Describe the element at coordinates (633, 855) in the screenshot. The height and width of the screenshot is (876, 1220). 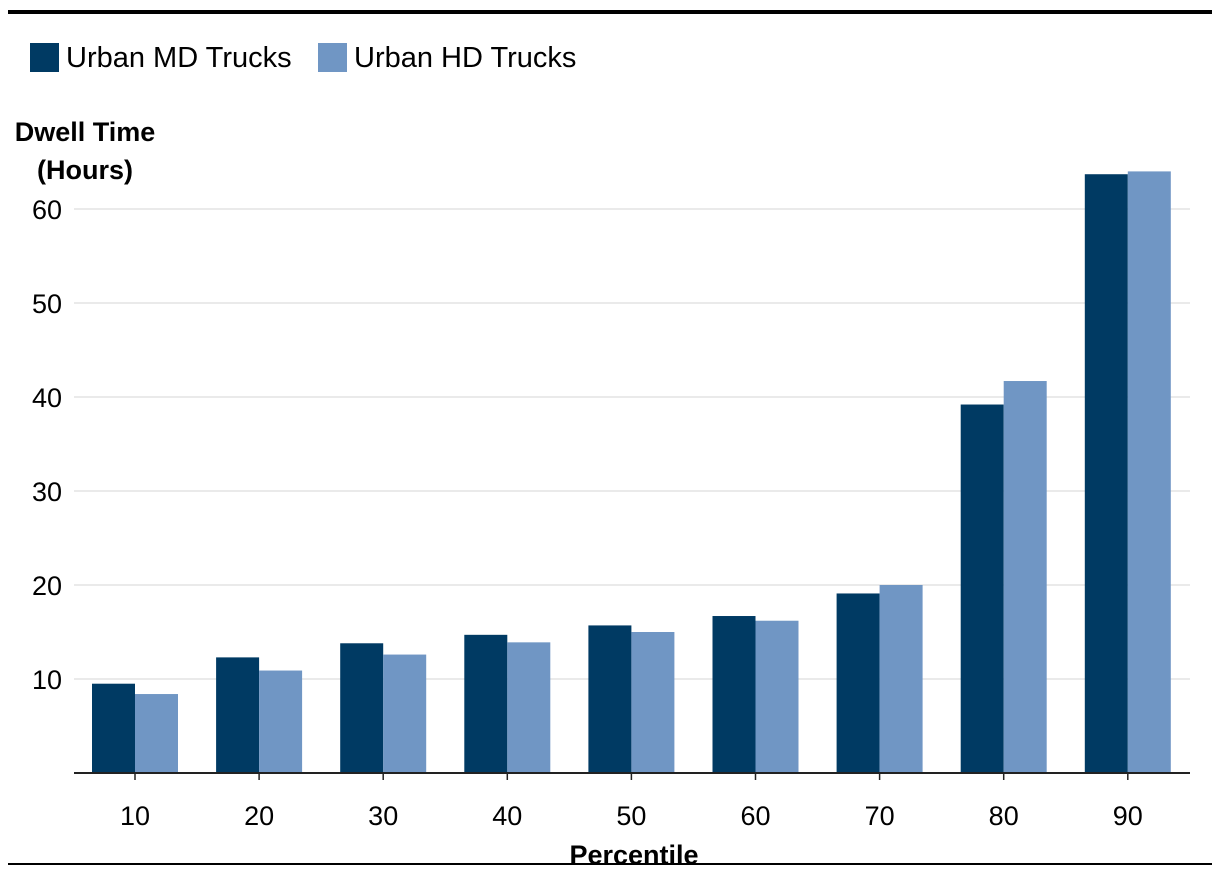
I see `x-axis-label: Percentile` at that location.